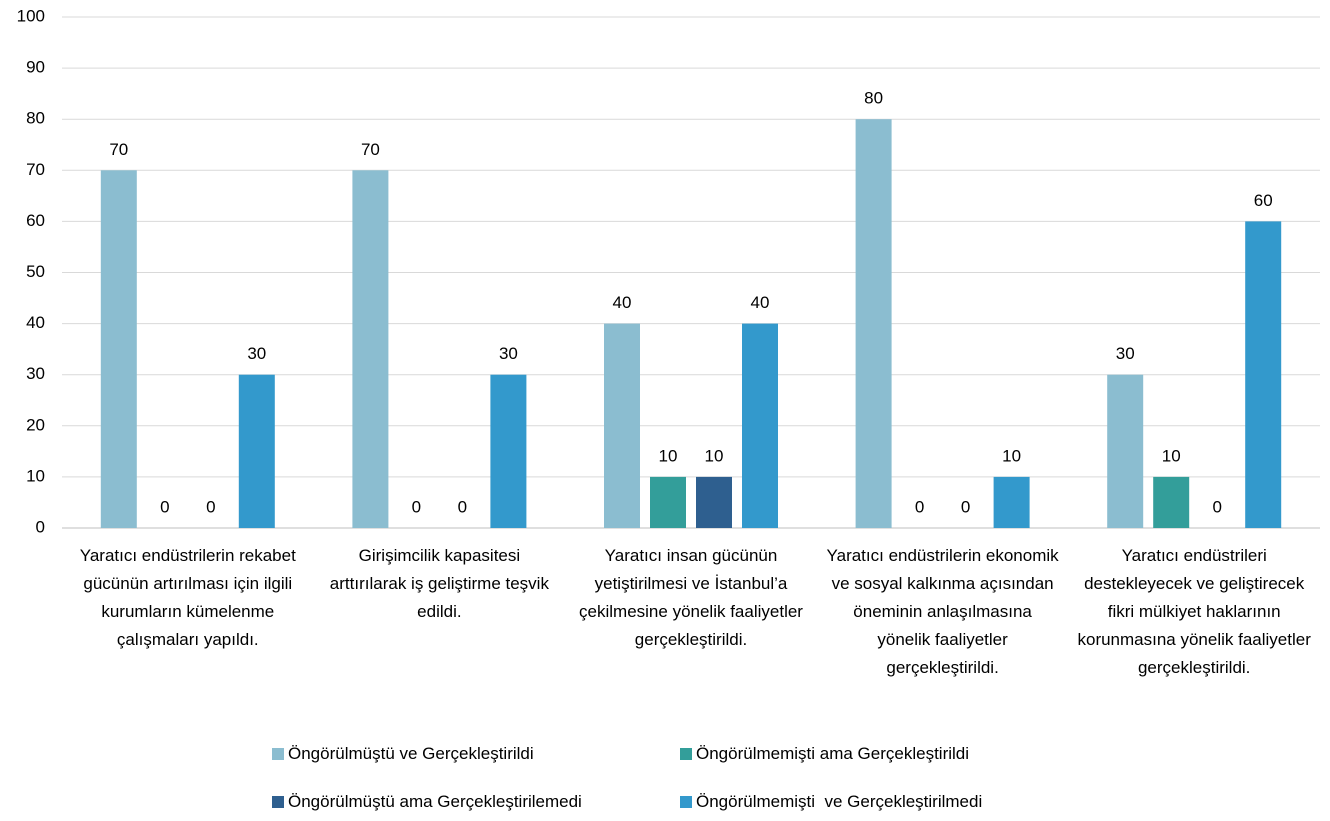 This screenshot has width=1330, height=821. I want to click on legend-label: Öngörülmüştü ve Gerçekleştirildi, so click(411, 753).